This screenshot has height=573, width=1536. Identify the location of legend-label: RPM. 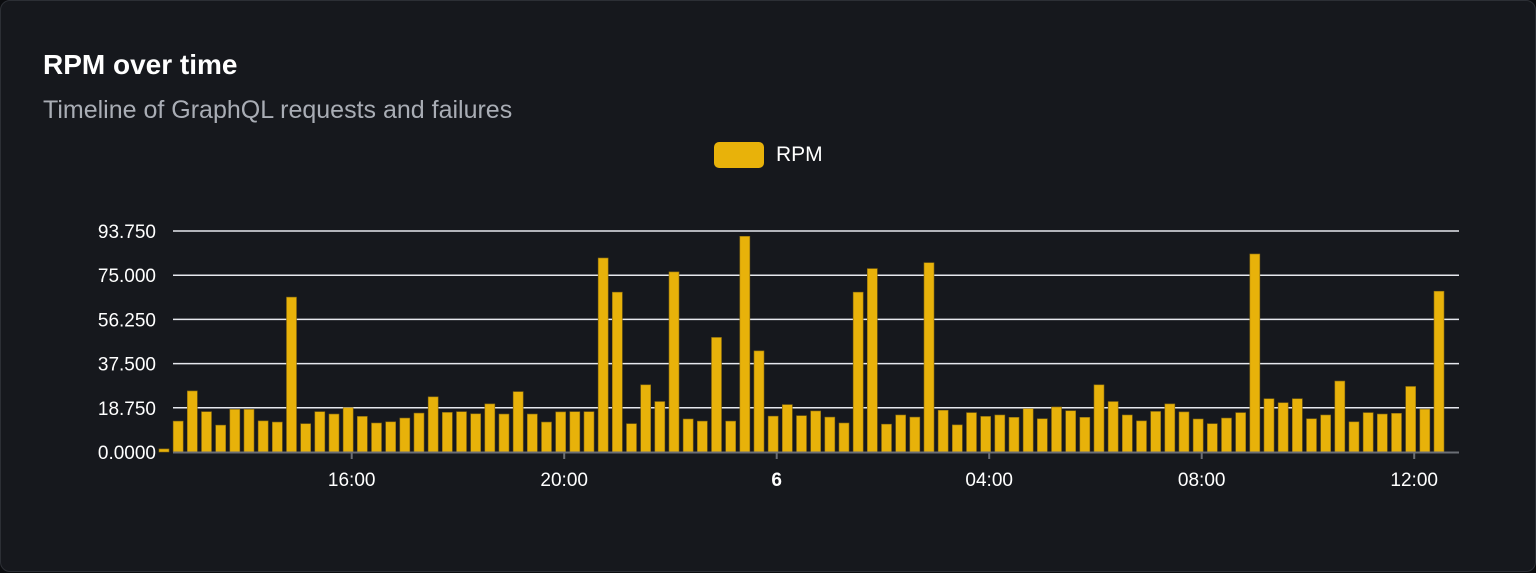
(799, 154).